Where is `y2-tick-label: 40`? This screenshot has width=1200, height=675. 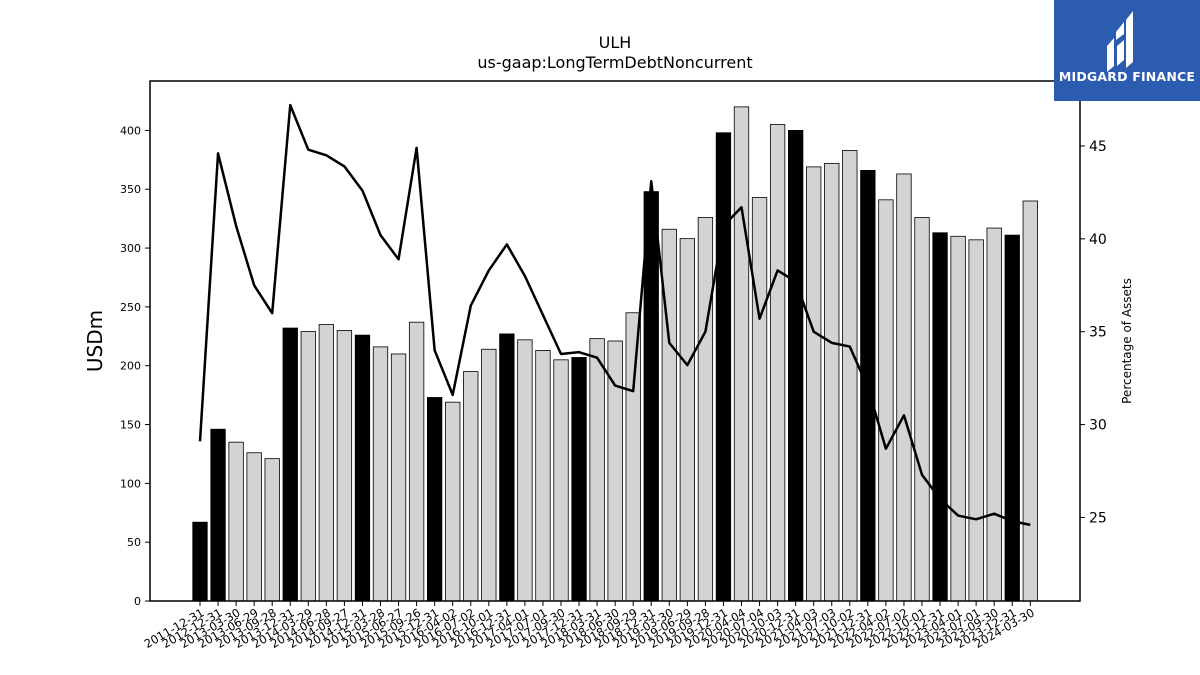 y2-tick-label: 40 is located at coordinates (1098, 240).